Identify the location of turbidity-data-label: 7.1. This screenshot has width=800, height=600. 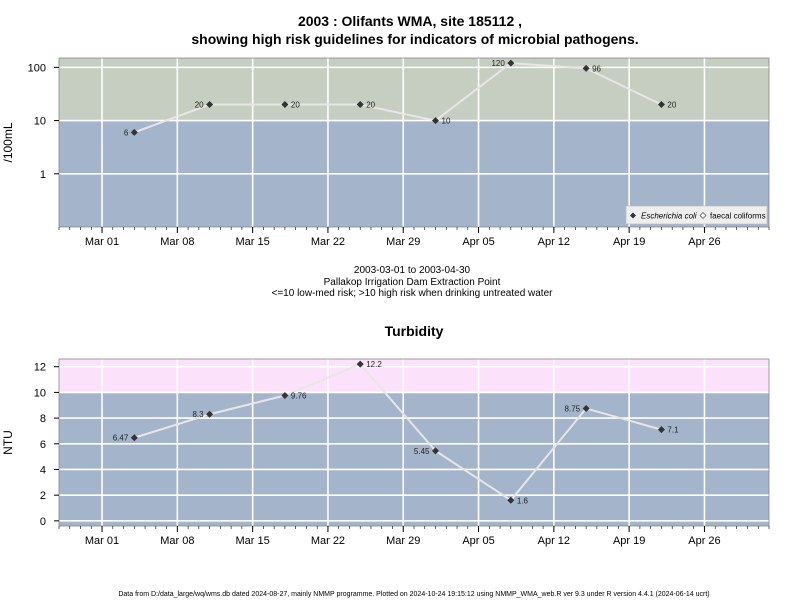
(673, 430).